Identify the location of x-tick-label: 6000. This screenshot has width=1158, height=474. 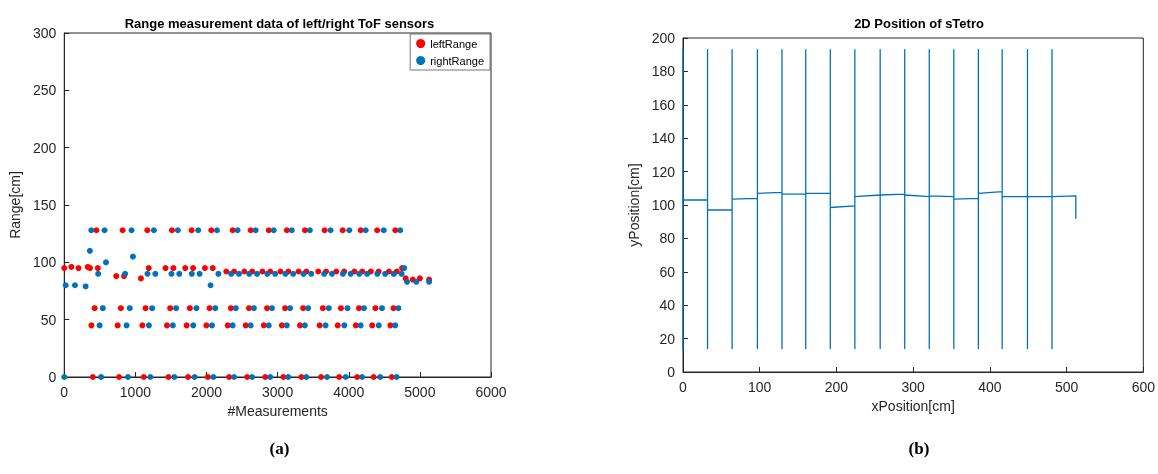
(491, 392).